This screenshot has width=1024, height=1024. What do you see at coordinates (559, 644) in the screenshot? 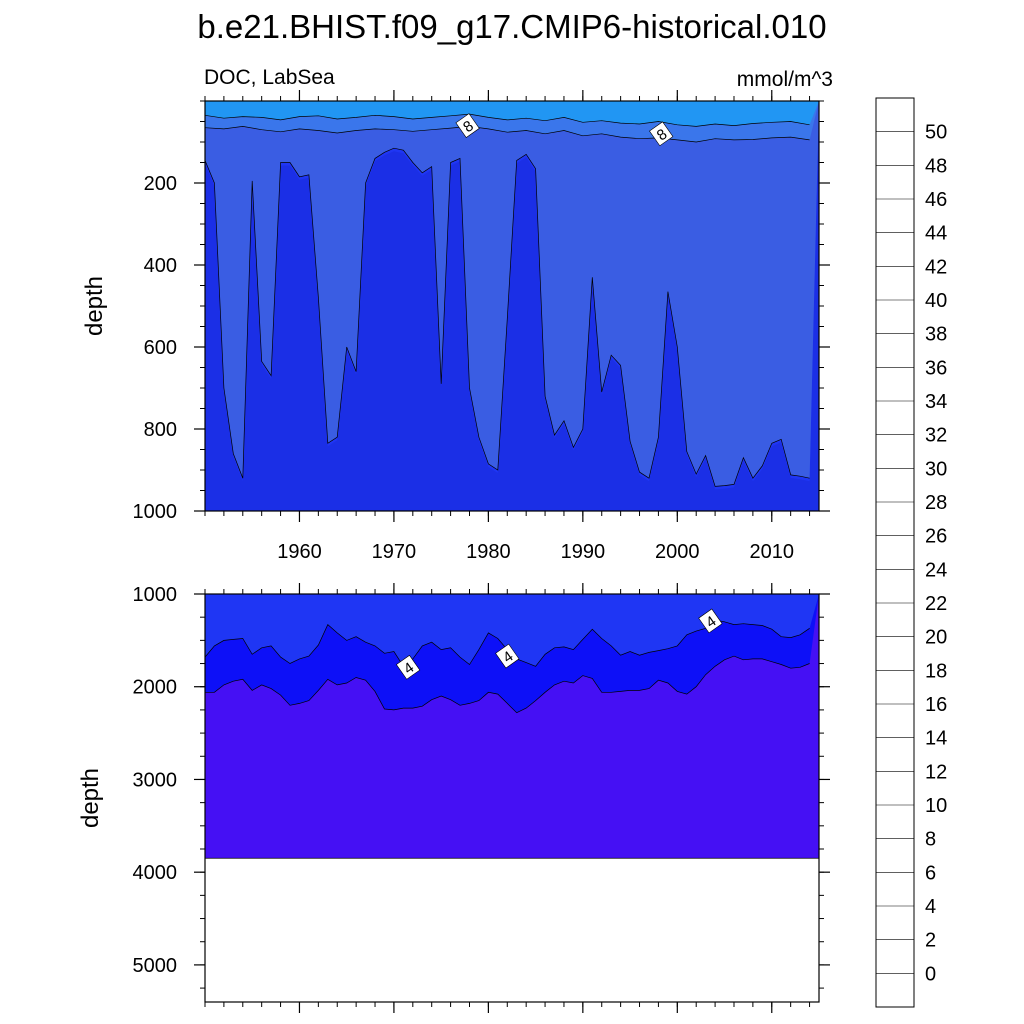
I see `lower-contour-labels: 4 4 4` at bounding box center [559, 644].